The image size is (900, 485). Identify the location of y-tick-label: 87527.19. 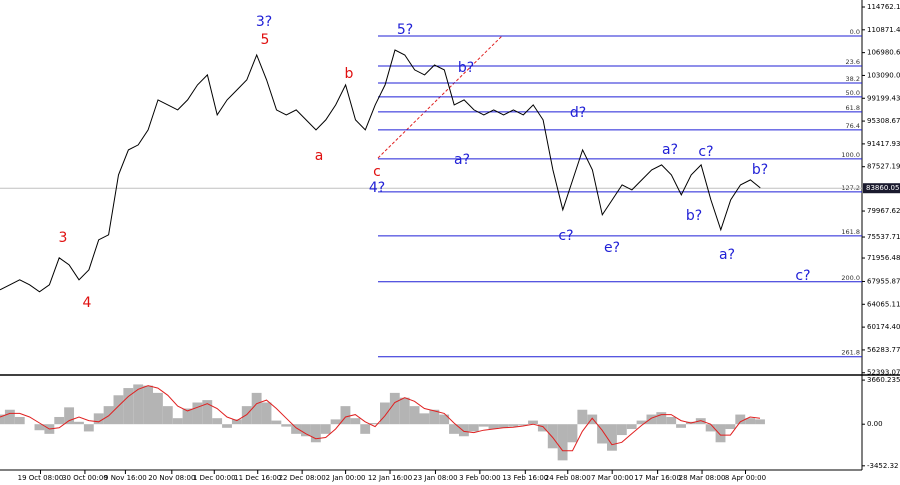
(883, 167).